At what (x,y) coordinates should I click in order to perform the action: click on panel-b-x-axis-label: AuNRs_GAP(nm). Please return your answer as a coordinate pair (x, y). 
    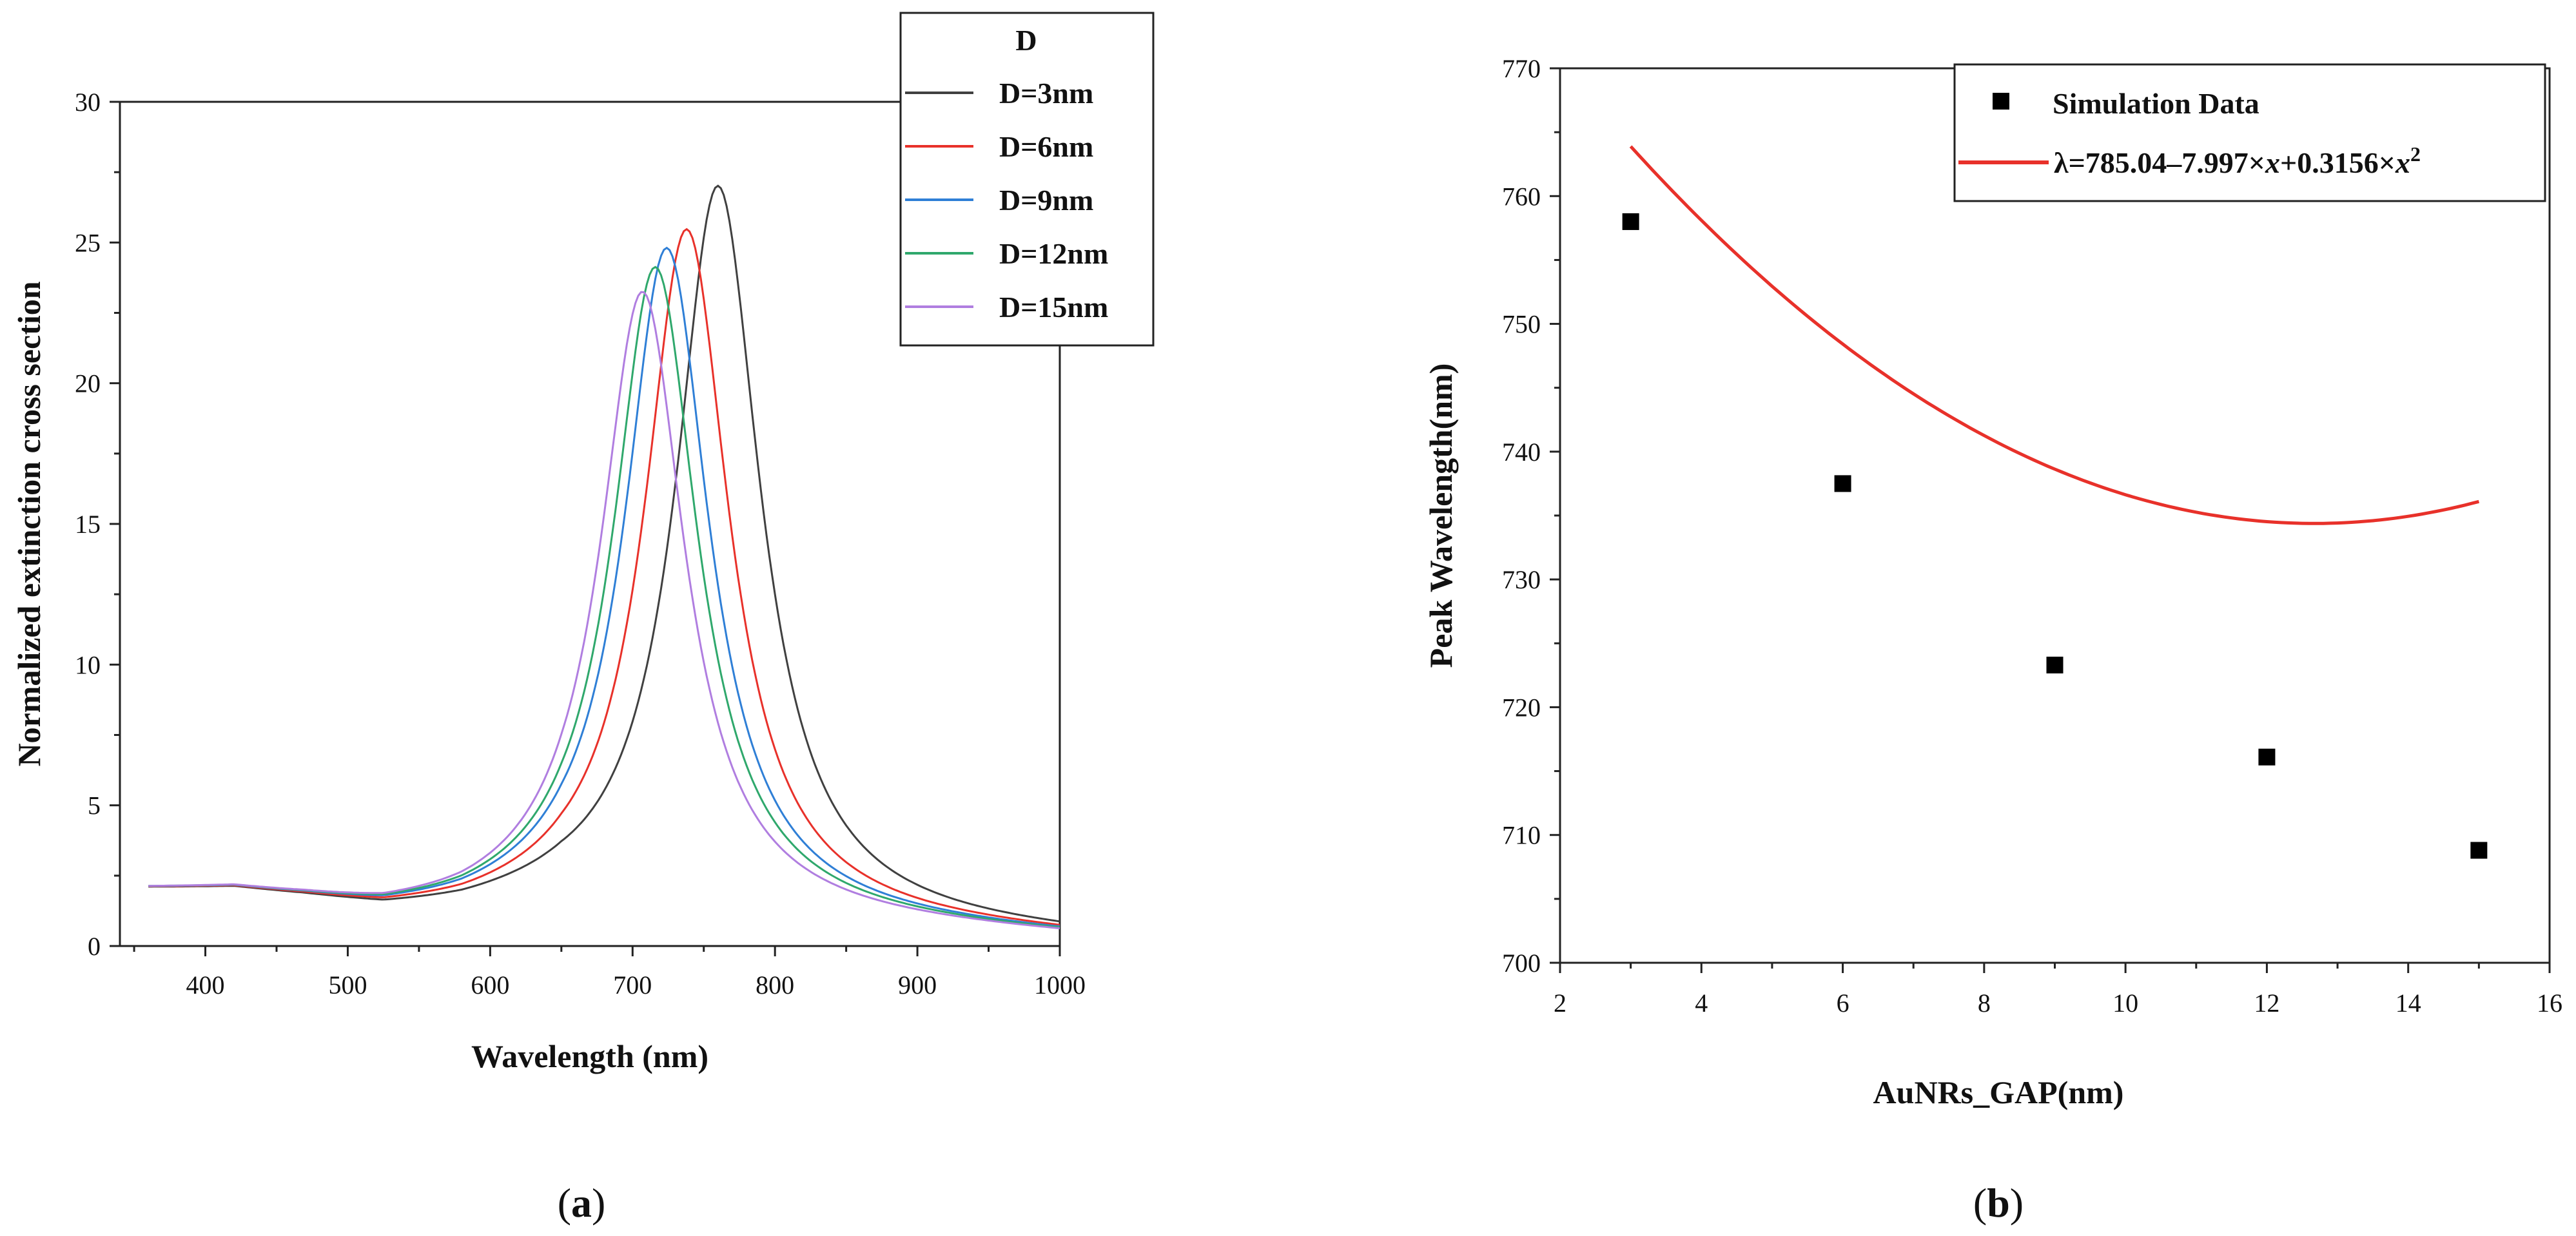
    Looking at the image, I should click on (1999, 1092).